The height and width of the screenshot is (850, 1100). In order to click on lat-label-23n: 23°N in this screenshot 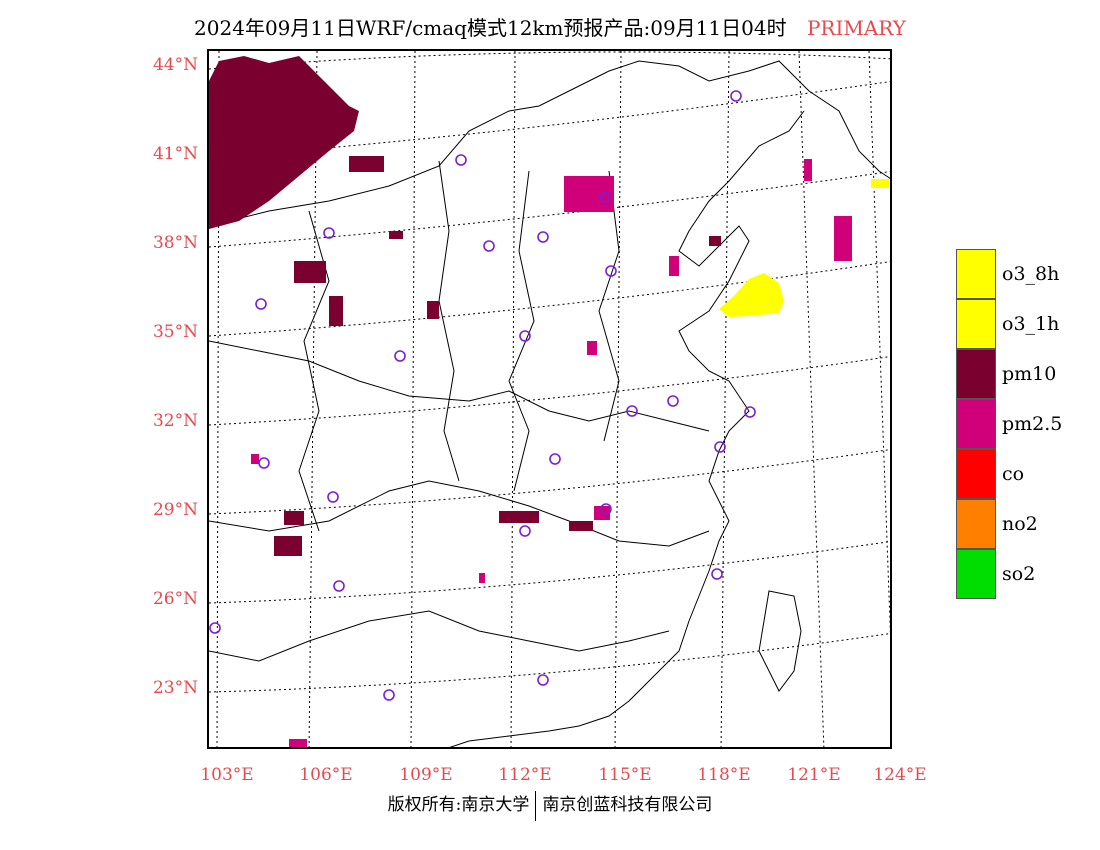, I will do `click(175, 688)`.